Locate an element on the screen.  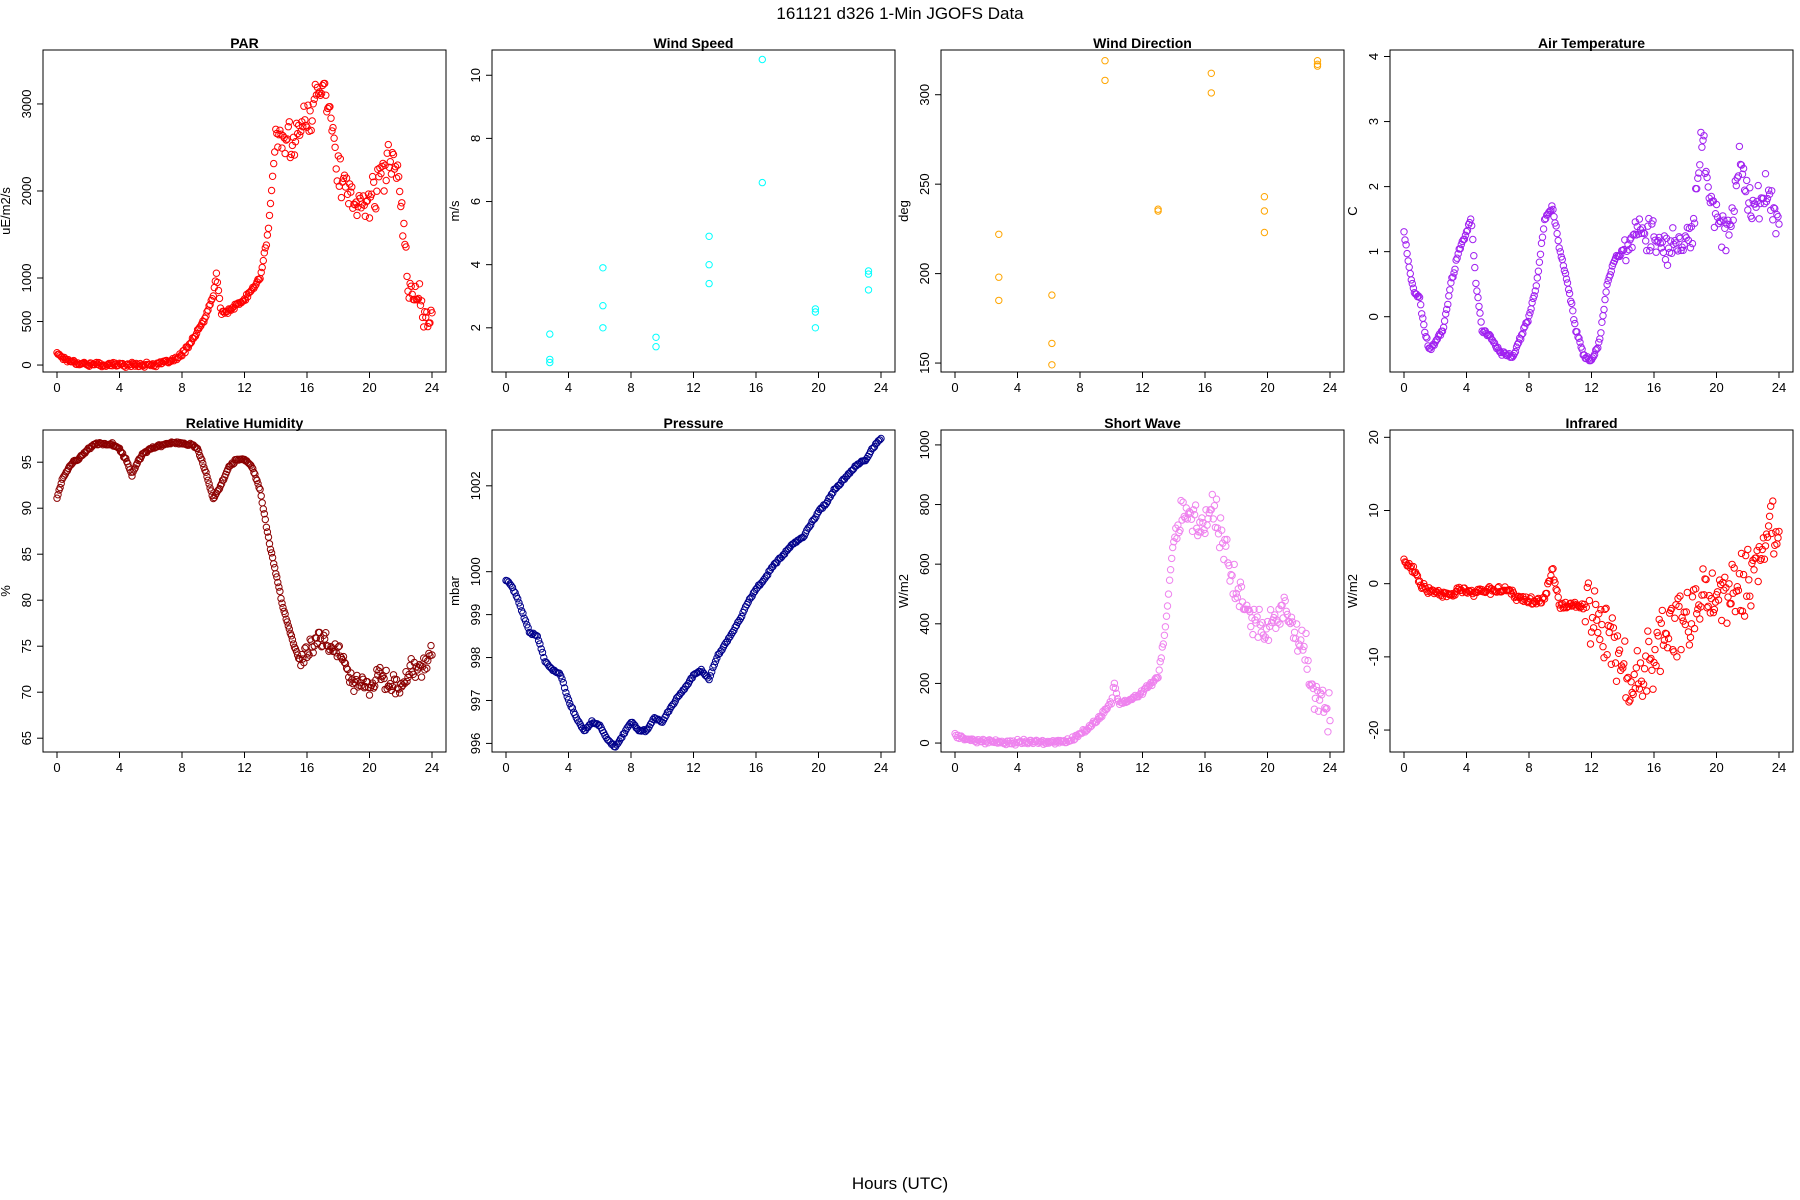
infrared-ytick-label: 20 is located at coordinates (1373, 437).